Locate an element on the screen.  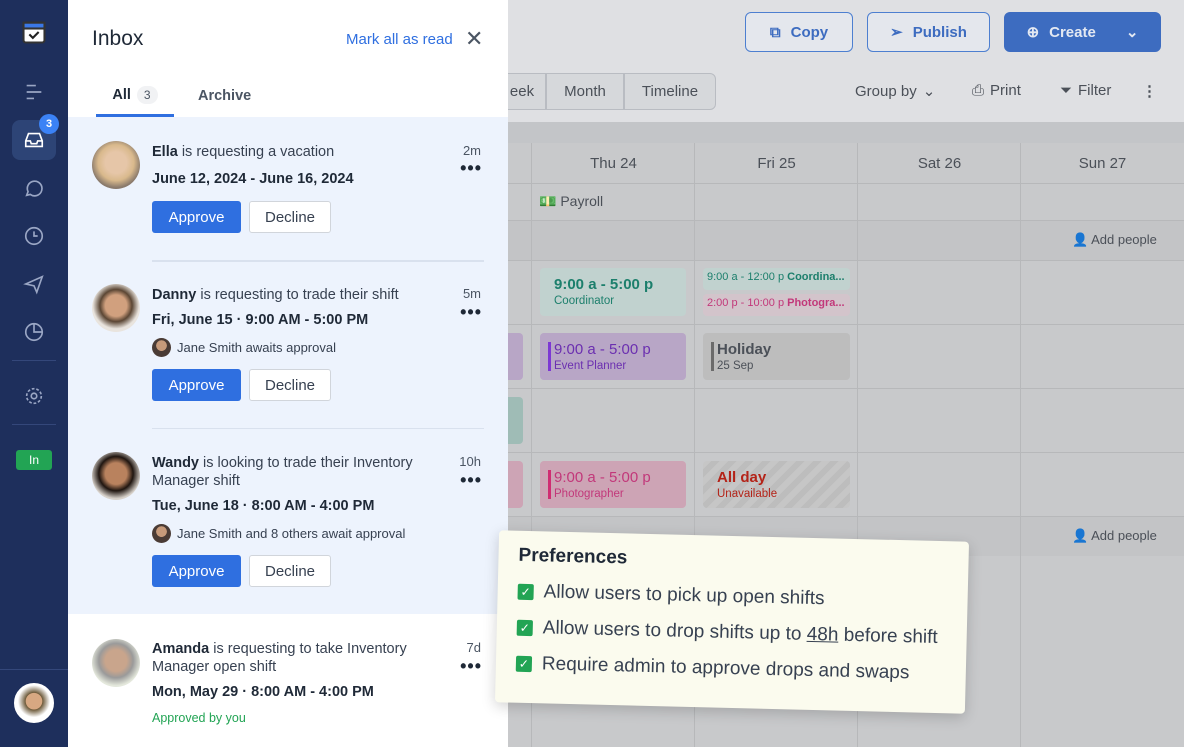
shift-card: 9:00 a - 5:00 p Photographer is located at coordinates (613, 484).